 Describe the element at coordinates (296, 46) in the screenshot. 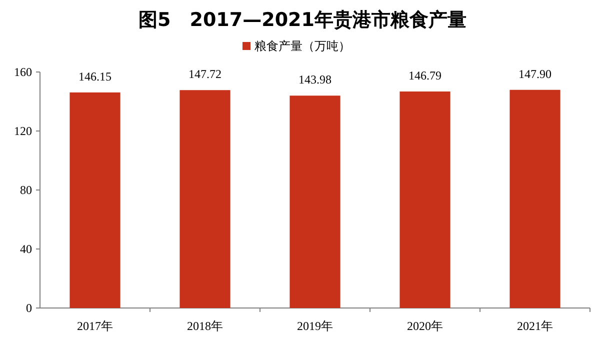

I see `legend: 粮食产量（万吨）` at that location.